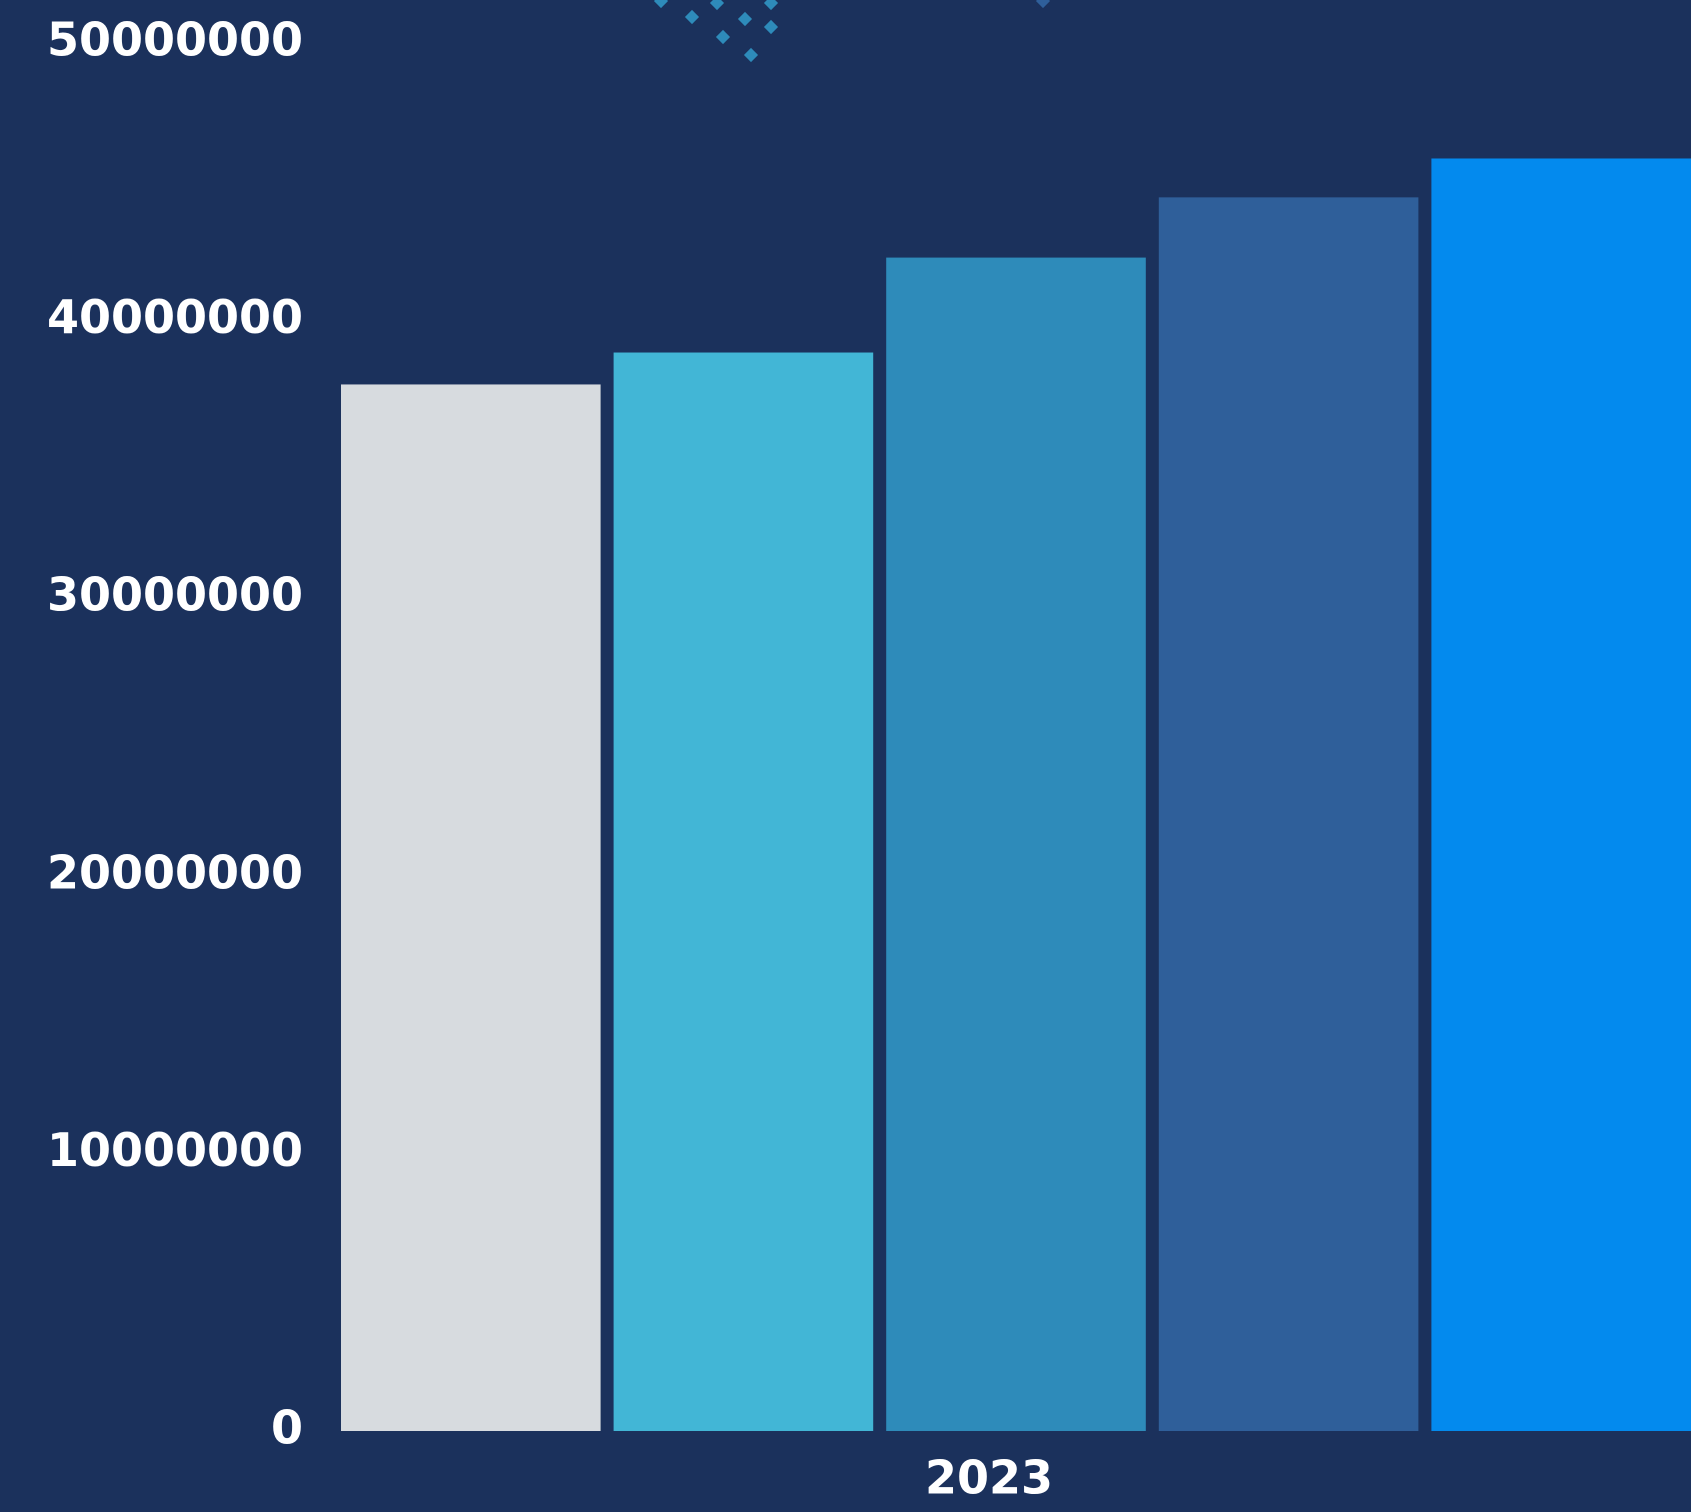  I want to click on y-tick-label: 0, so click(287, 1428).